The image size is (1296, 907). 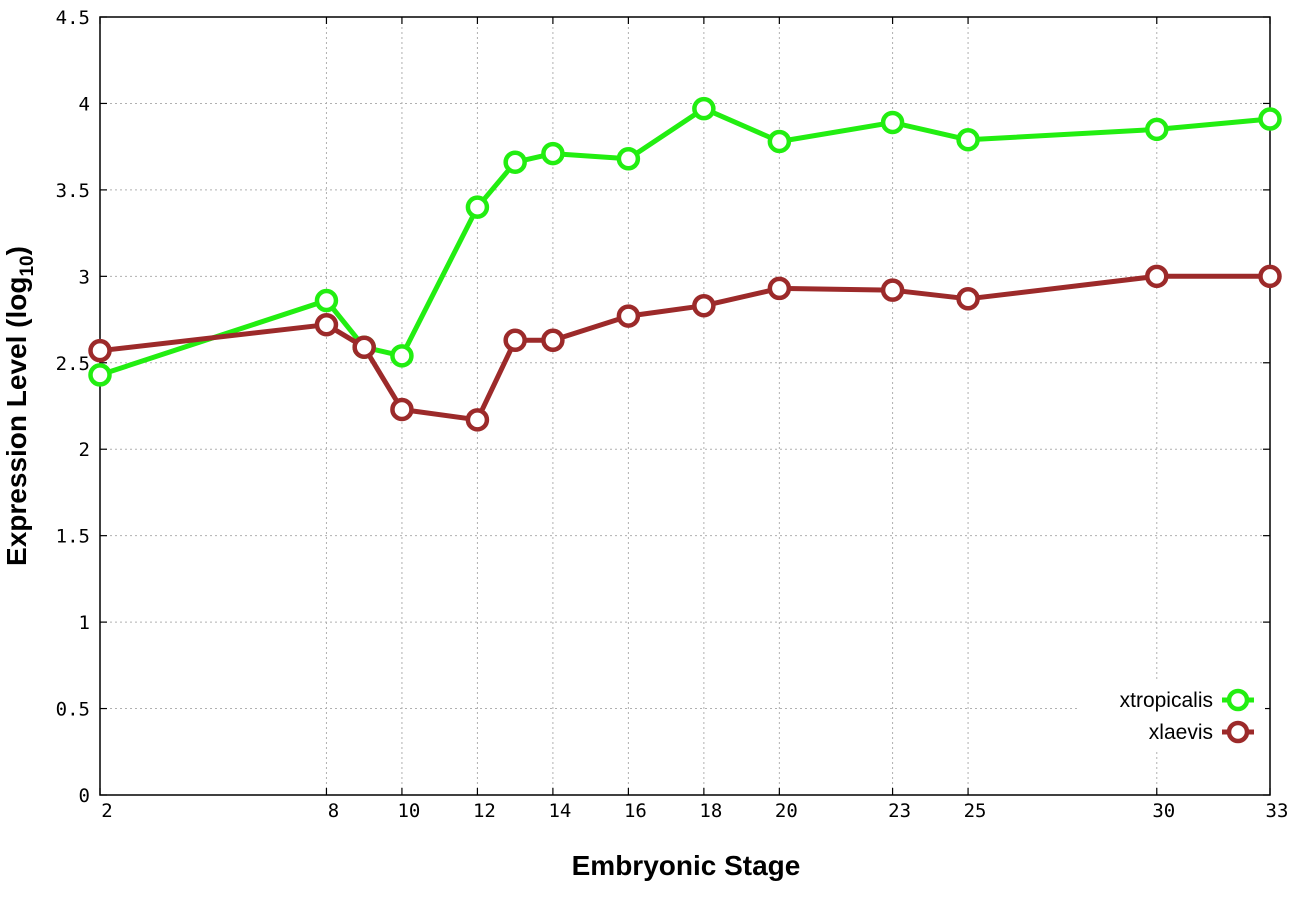 What do you see at coordinates (84, 277) in the screenshot?
I see `y-tick-label: 3` at bounding box center [84, 277].